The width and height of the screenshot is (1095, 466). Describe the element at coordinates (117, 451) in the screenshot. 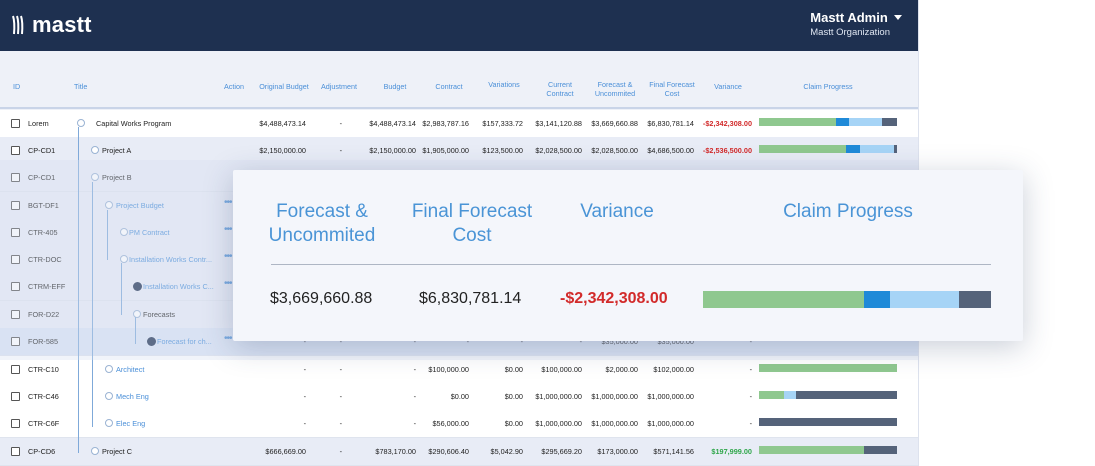

I see `row-title: Project C` at that location.